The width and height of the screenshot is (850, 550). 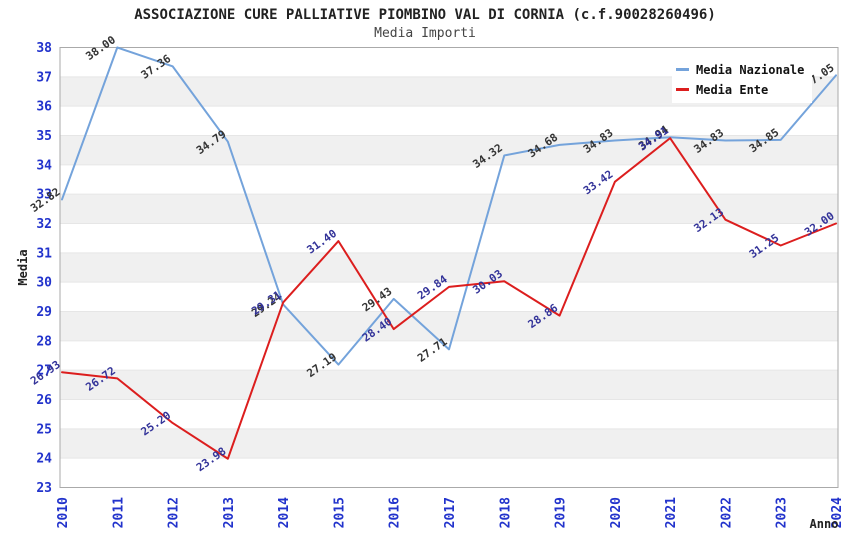 I want to click on y-tick-label: 27, so click(x=44, y=371).